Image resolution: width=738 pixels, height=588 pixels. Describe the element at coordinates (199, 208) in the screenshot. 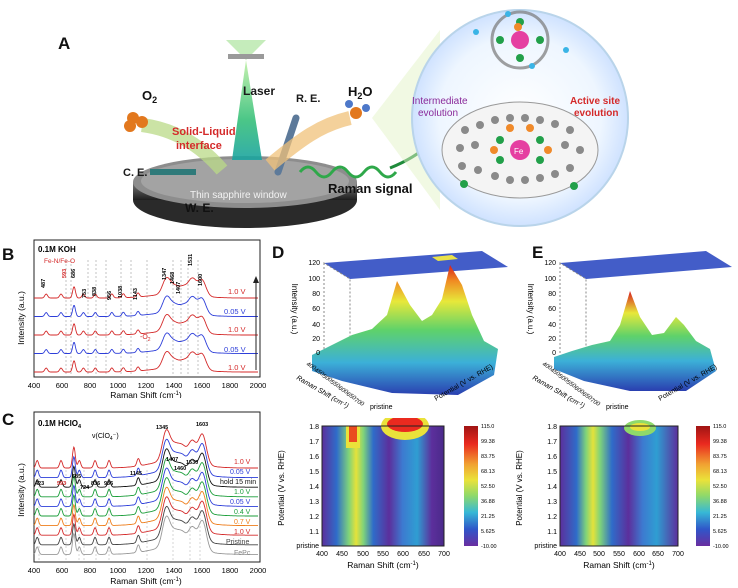

I see `we-label: W. E.` at that location.